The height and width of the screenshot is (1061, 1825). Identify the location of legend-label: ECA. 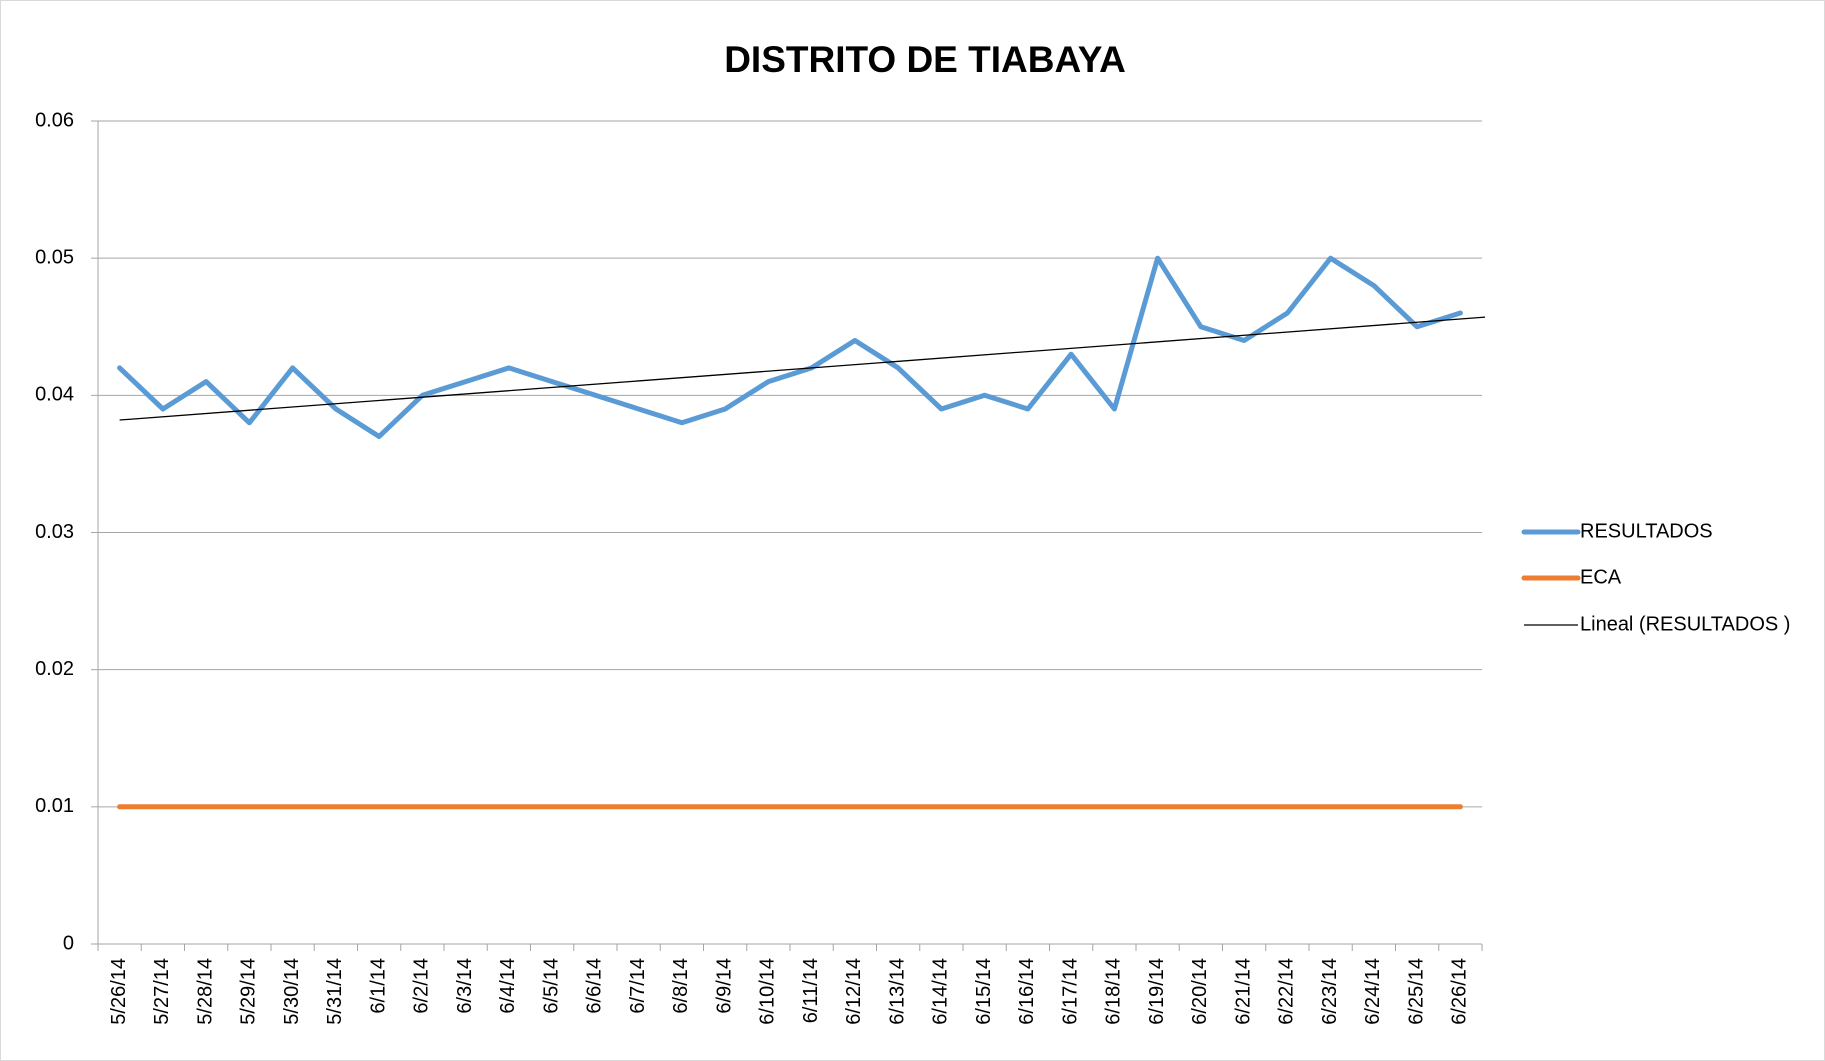
(1601, 577).